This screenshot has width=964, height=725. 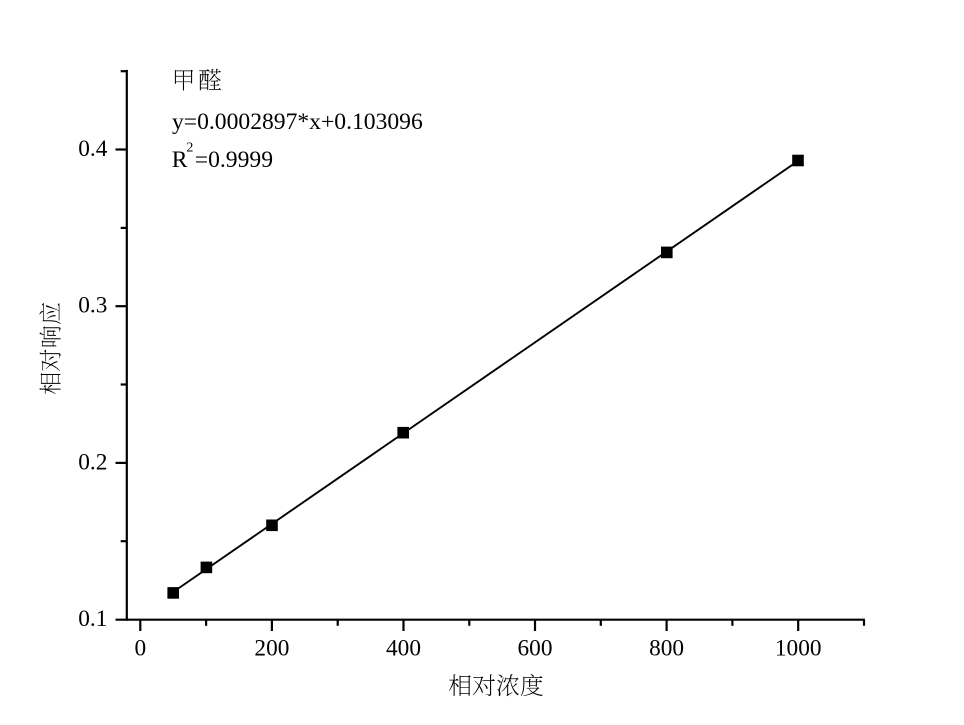 I want to click on svg-text: 1000, so click(x=798, y=649).